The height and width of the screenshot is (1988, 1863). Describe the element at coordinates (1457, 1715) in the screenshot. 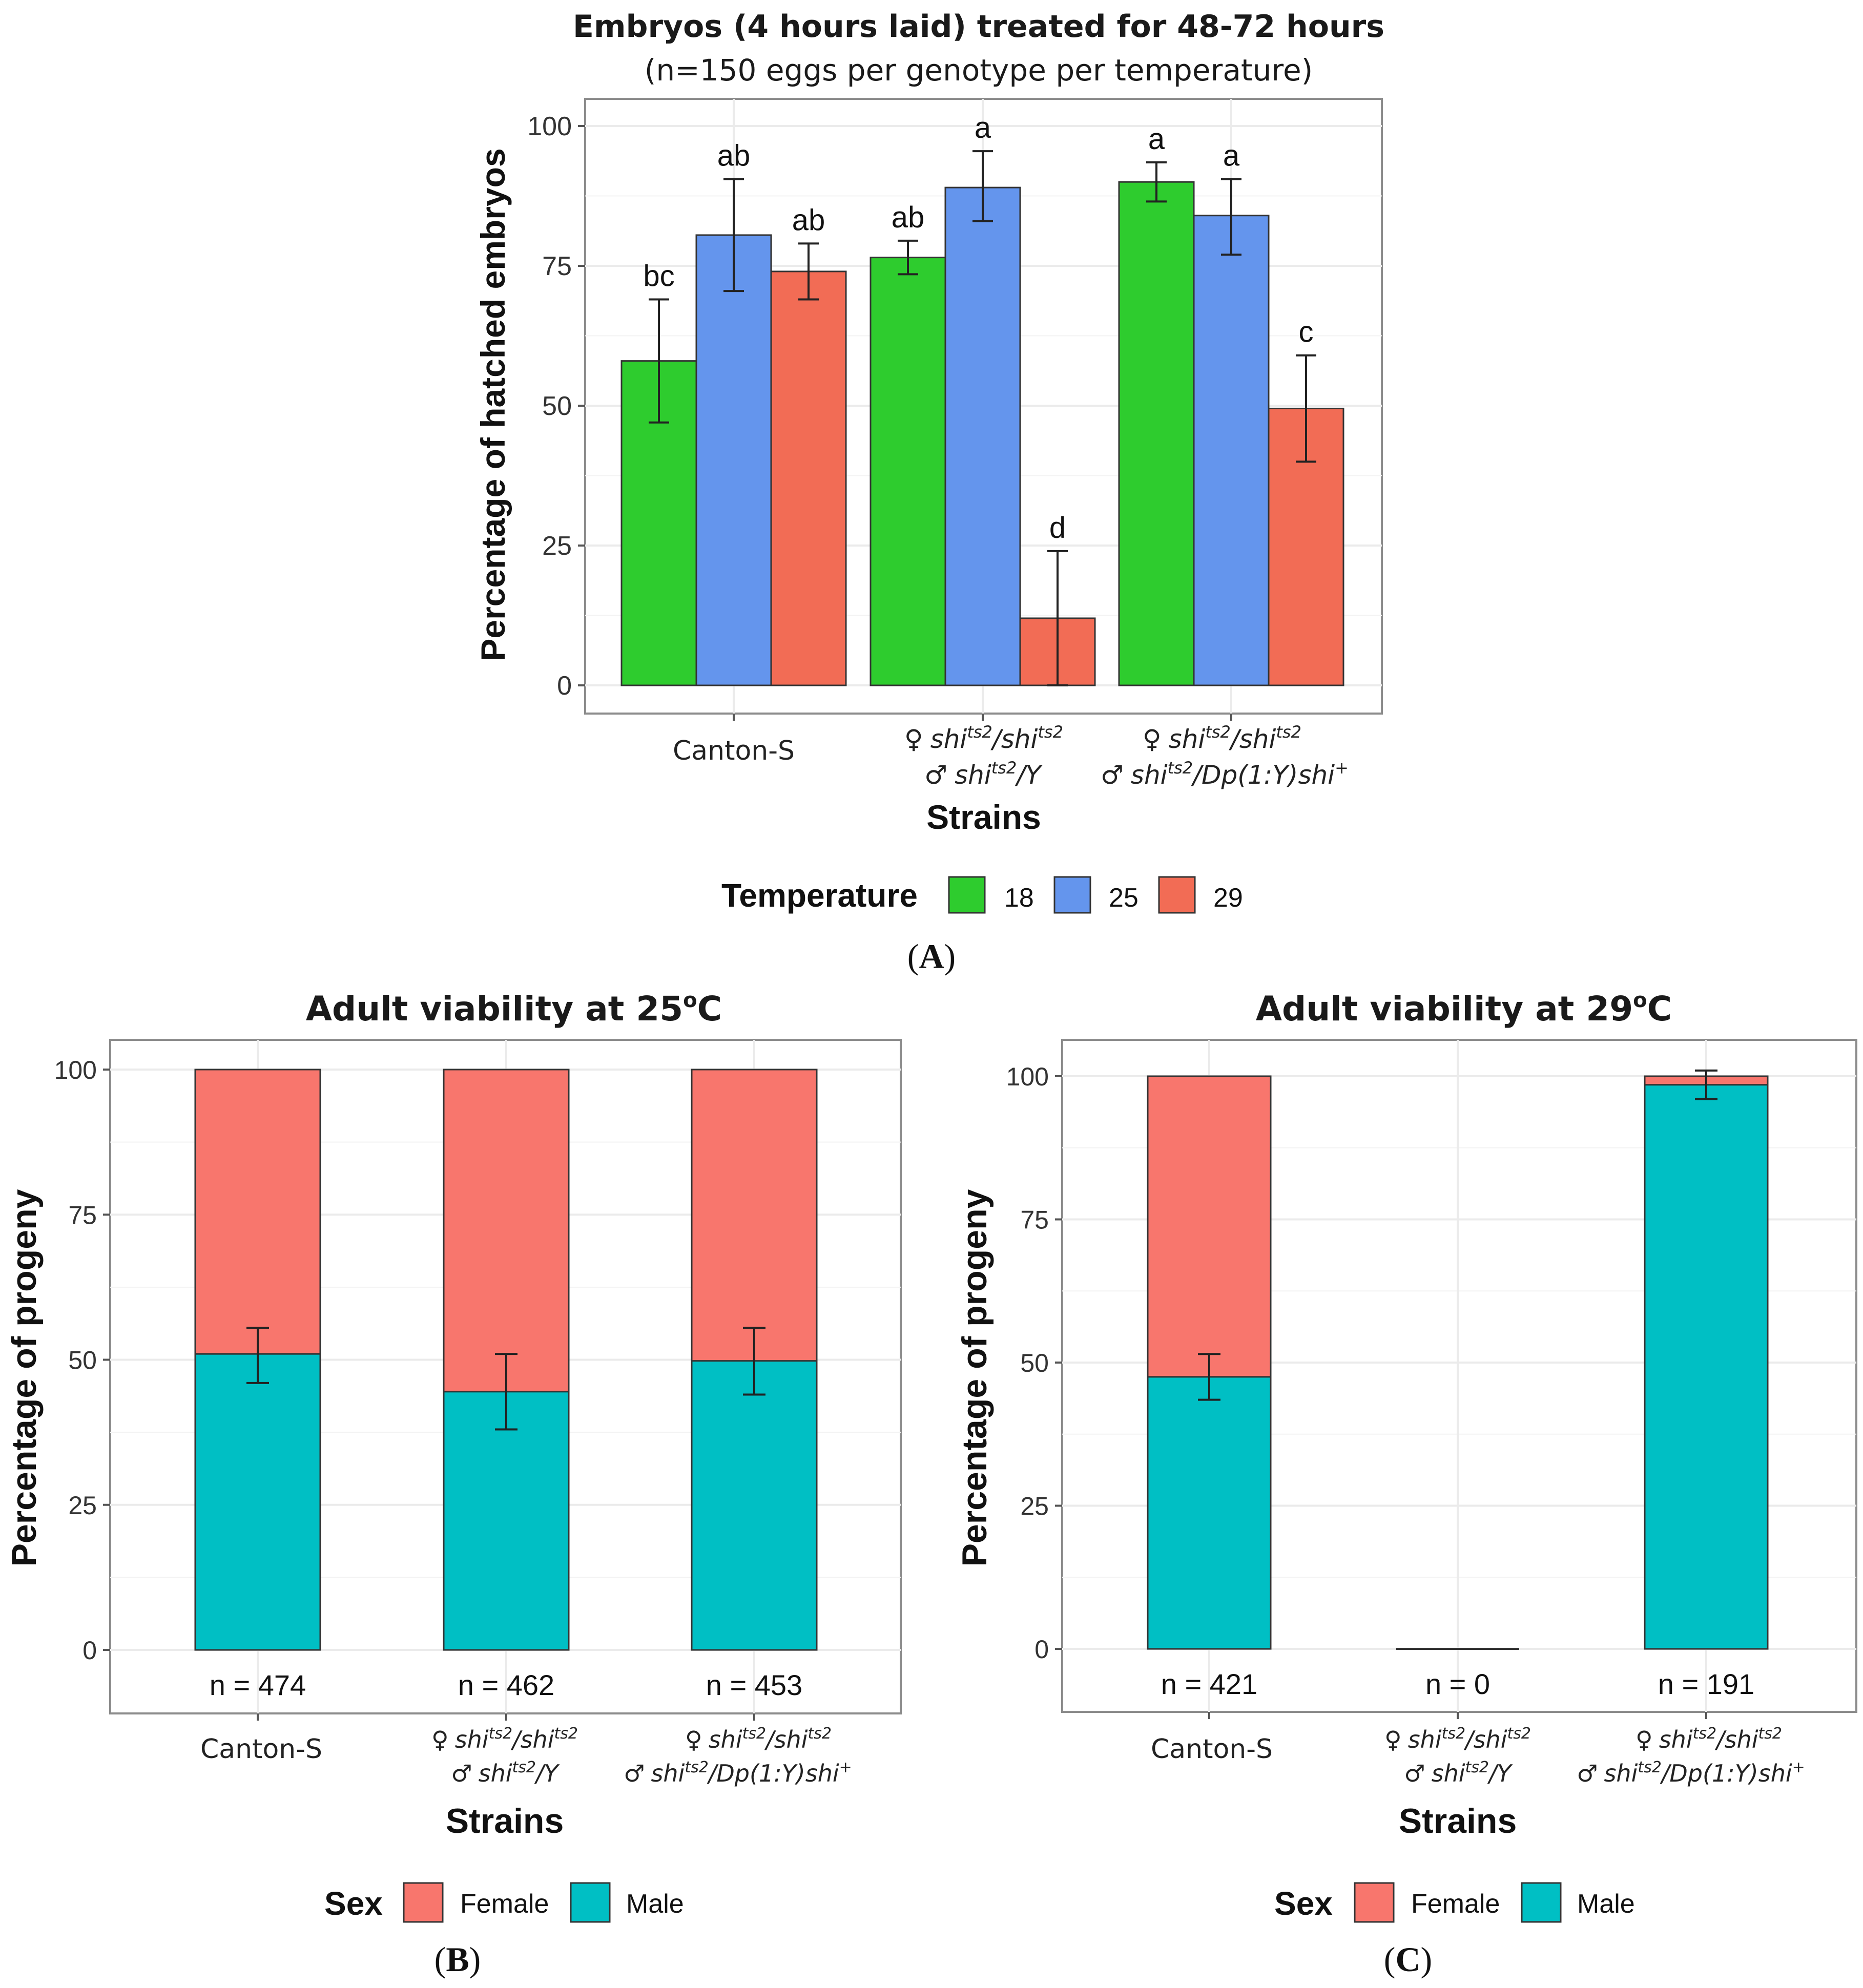

I see `panel-c-x-ticks` at that location.